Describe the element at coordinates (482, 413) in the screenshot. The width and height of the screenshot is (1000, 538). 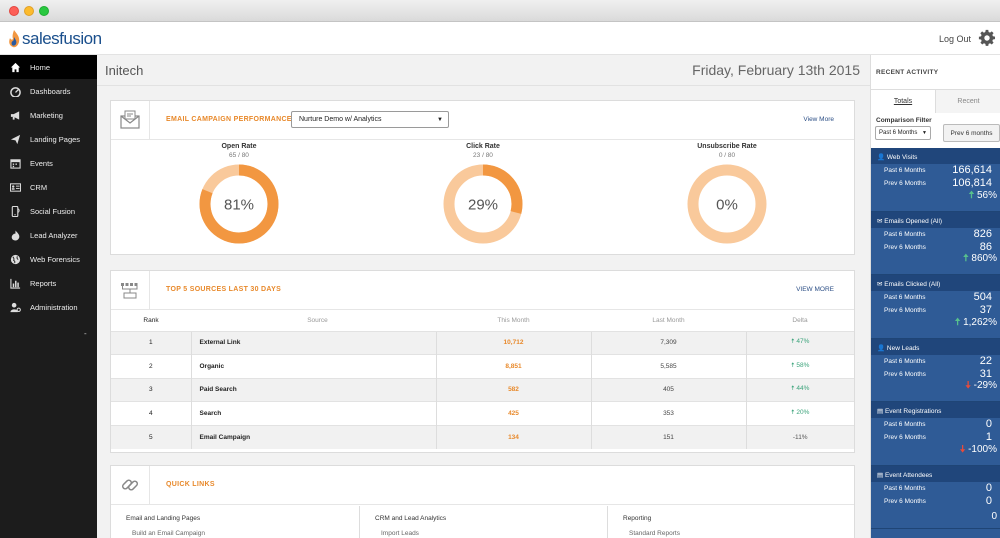
I see `table-row: 4 Search 425 353 🠅 20%` at that location.